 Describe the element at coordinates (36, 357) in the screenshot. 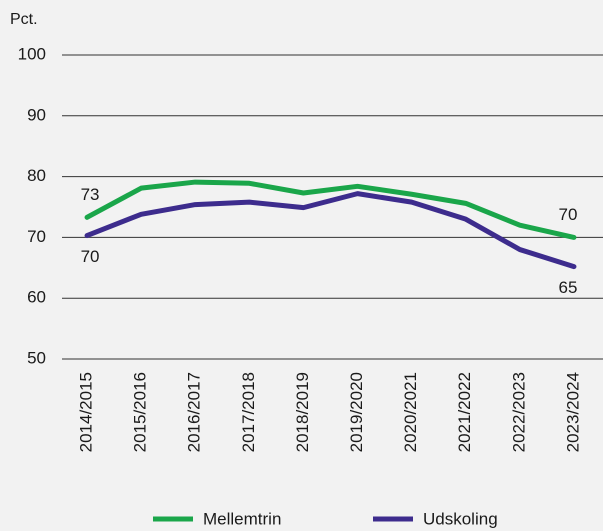

I see `y-tick-label: 50` at that location.